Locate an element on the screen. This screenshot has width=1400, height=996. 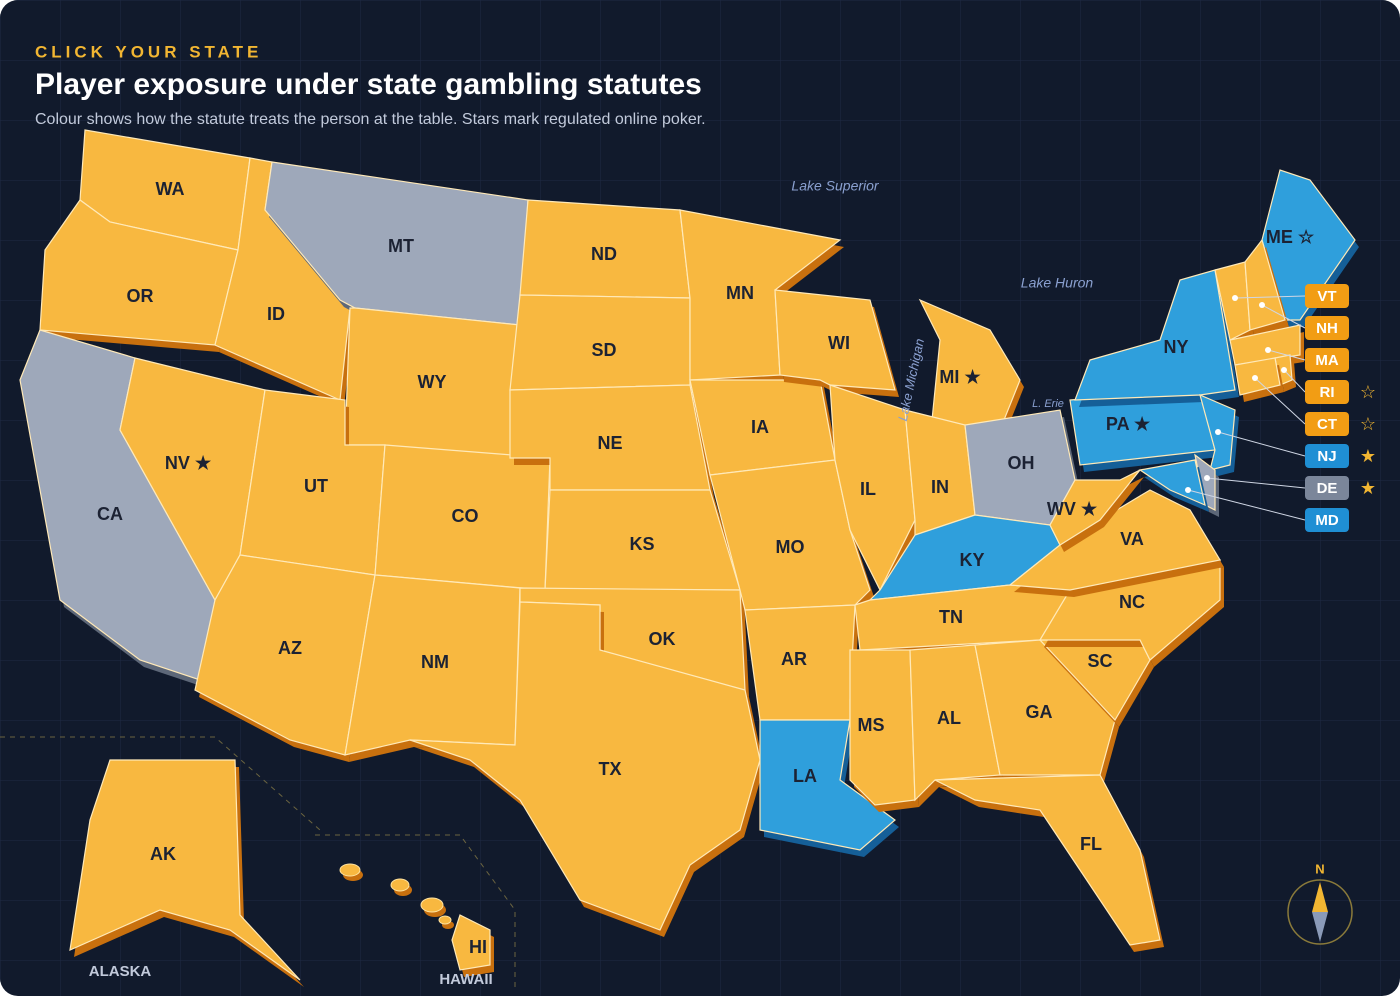
inset-label: HAWAII is located at coordinates (465, 979).